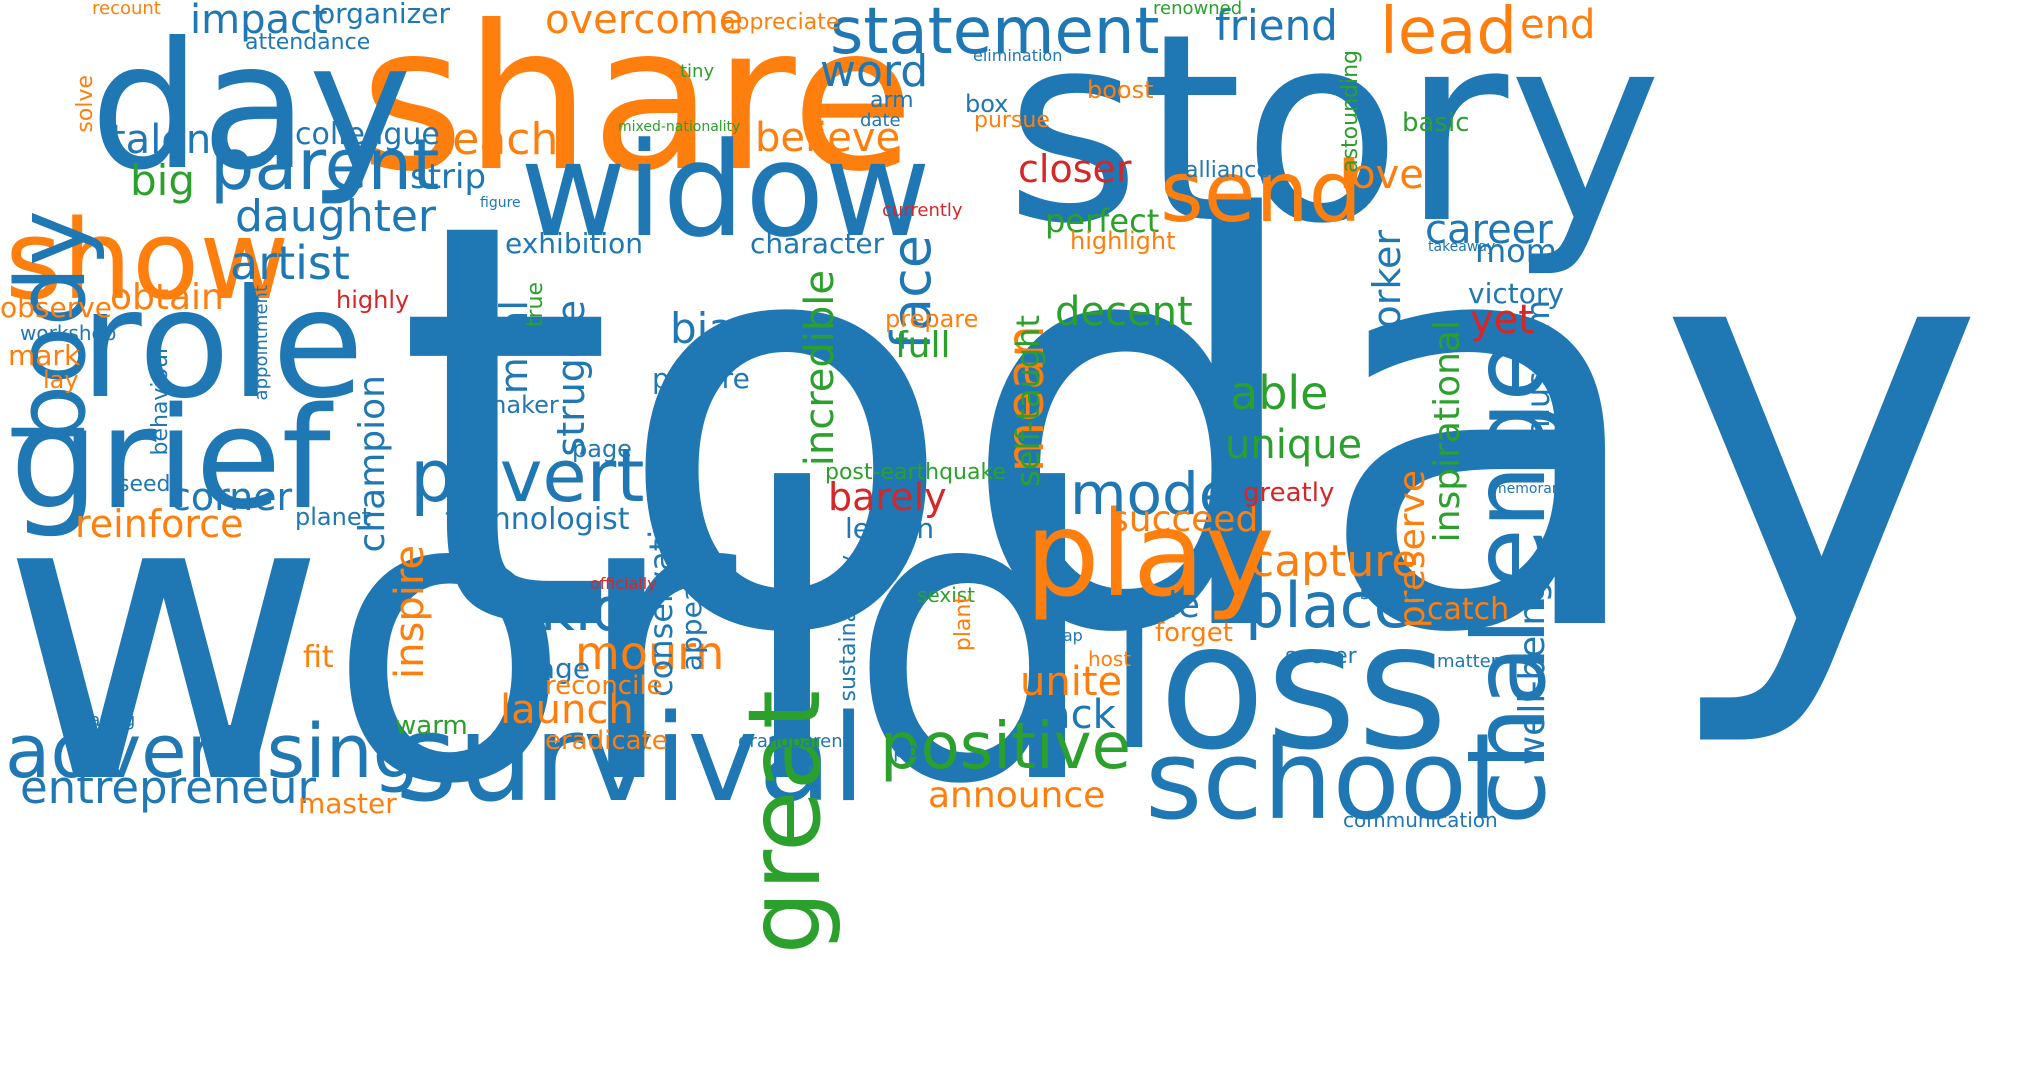 The image size is (2040, 1080). I want to click on word-lack: lack, so click(1075, 715).